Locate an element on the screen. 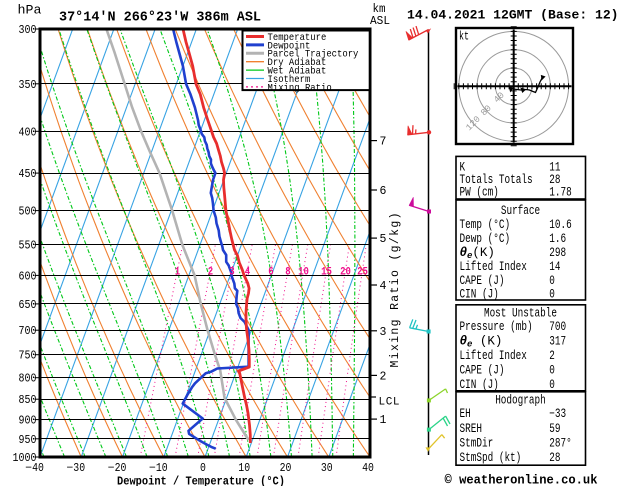 The height and width of the screenshot is (486, 629). svg-text: 37°14'N 266°23'W 386m ASL is located at coordinates (160, 17).